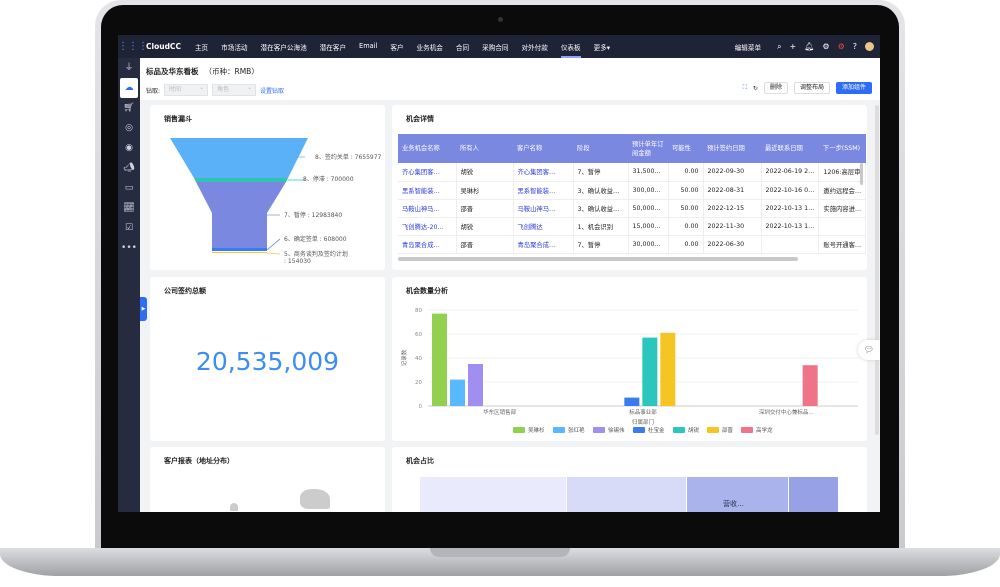 The height and width of the screenshot is (587, 1000). Describe the element at coordinates (810, 385) in the screenshot. I see `bar-高学龙` at that location.